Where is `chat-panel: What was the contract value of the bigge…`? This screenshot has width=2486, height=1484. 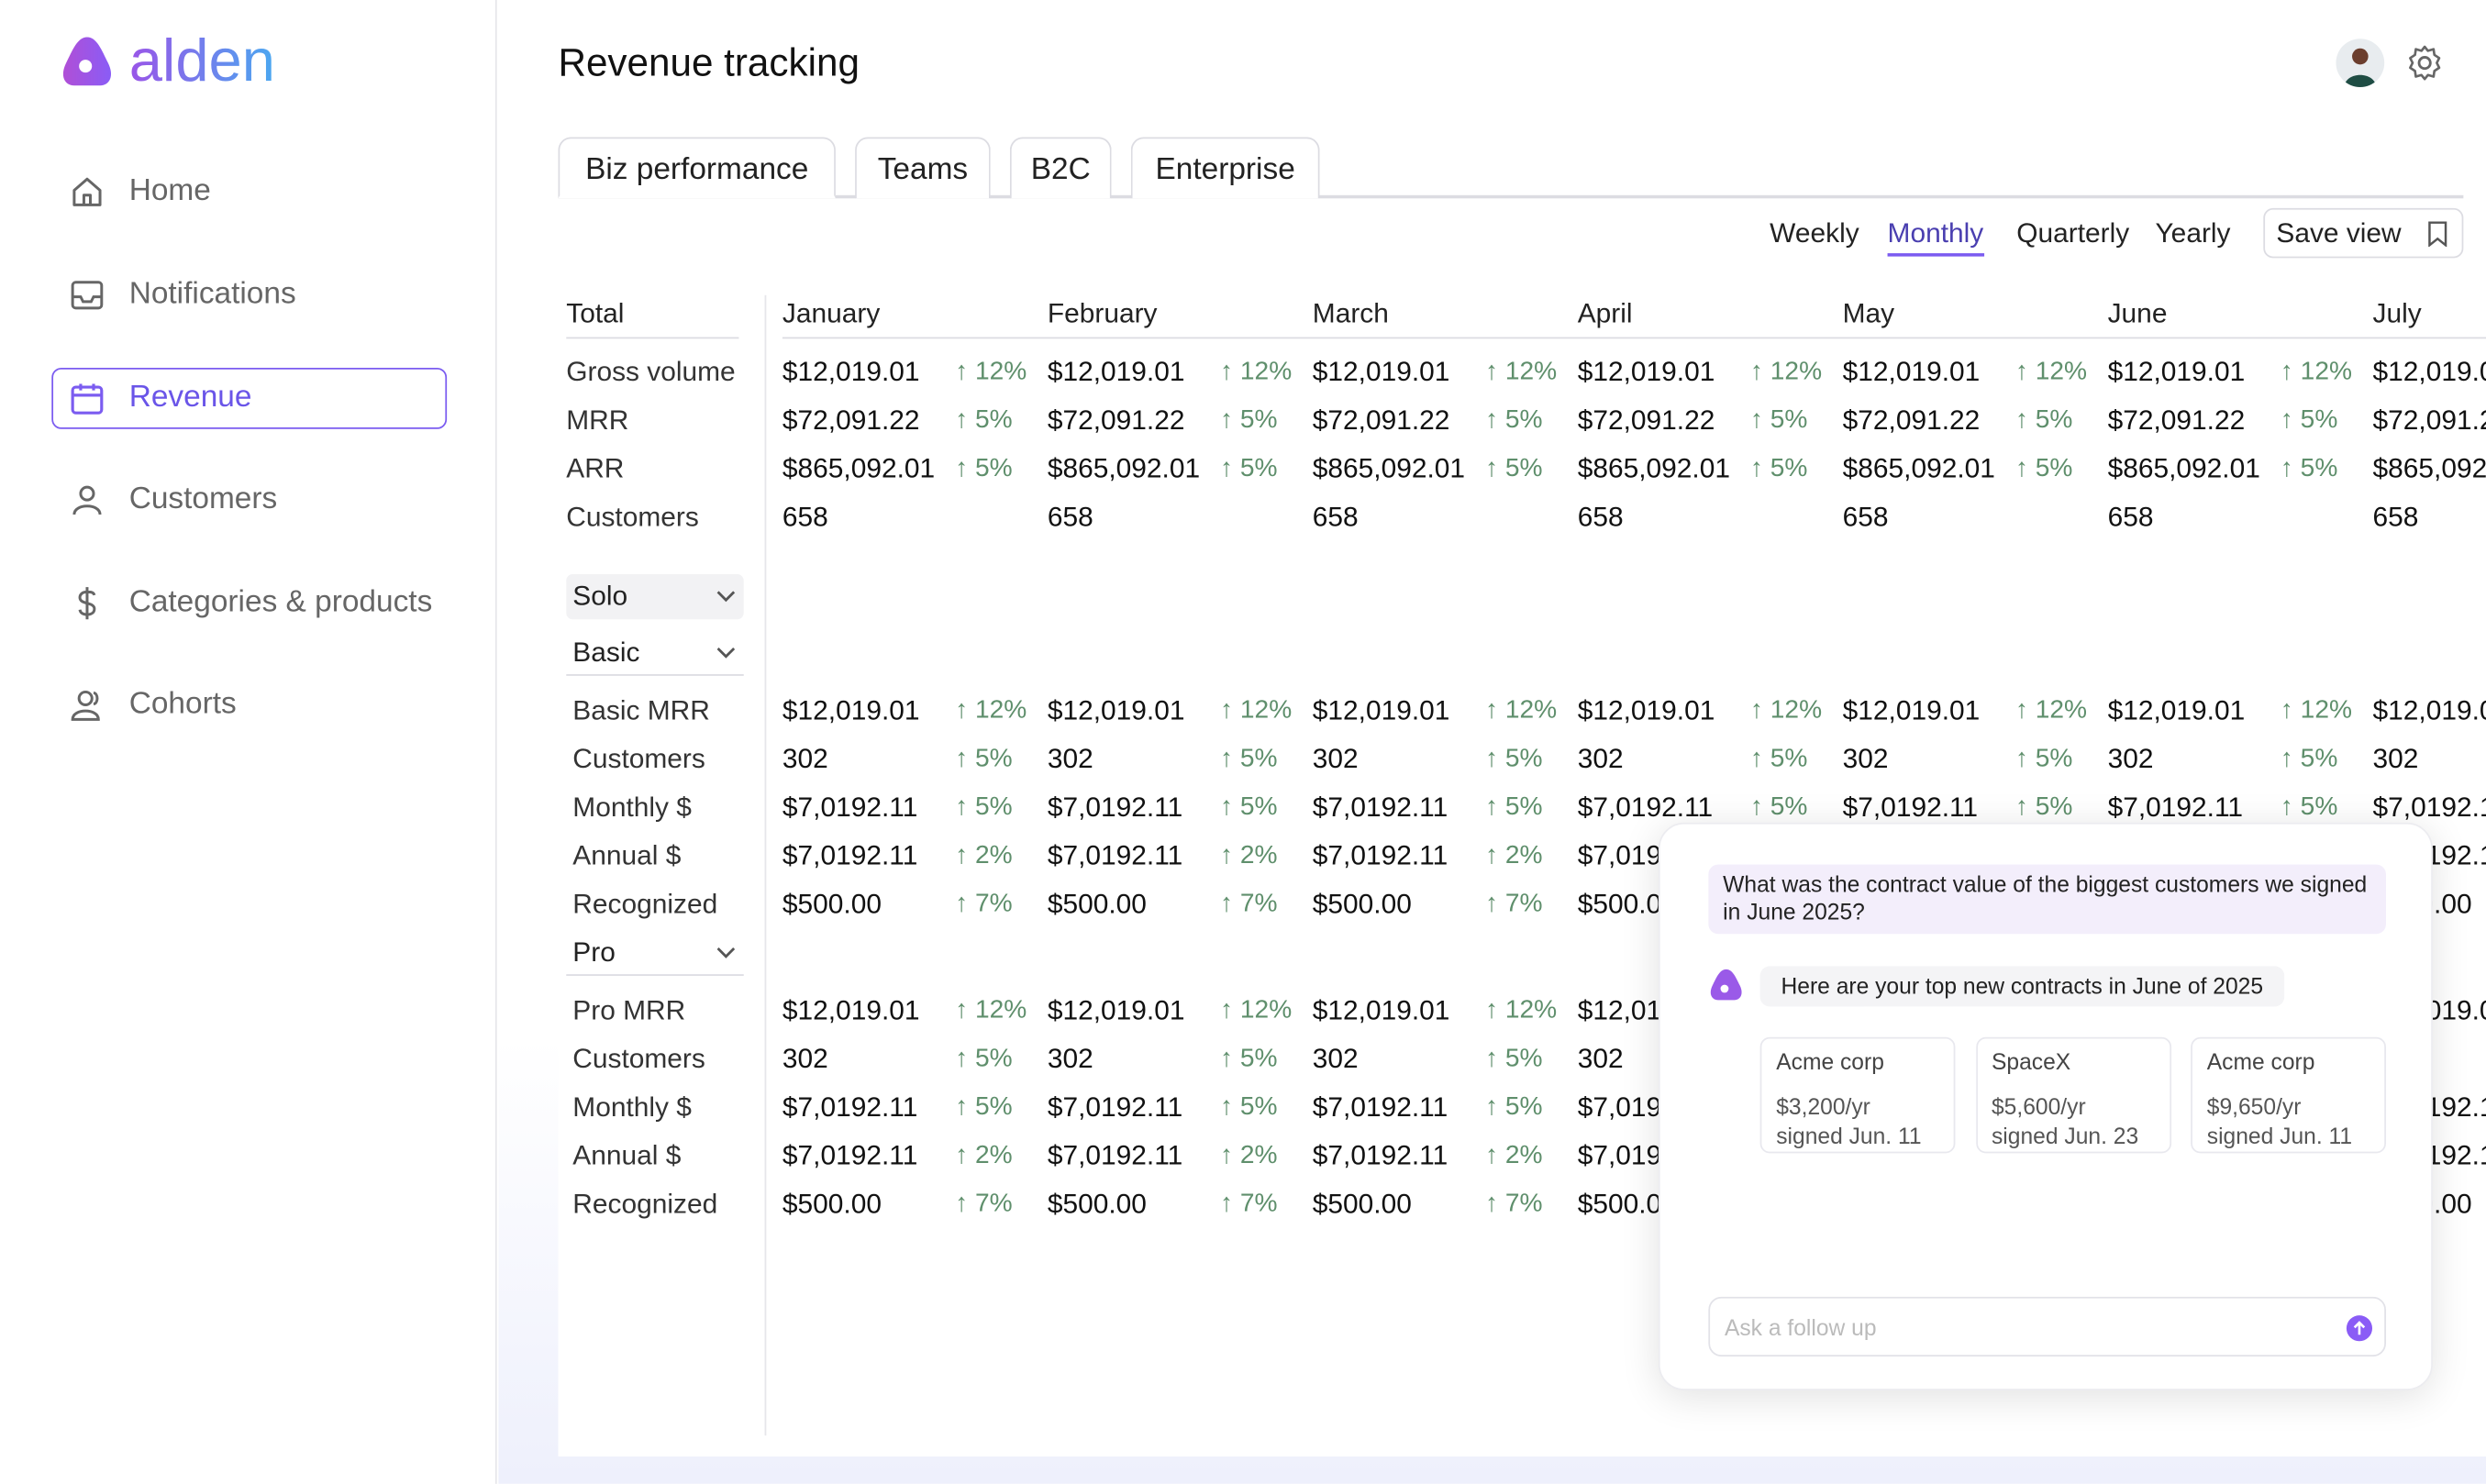
chat-panel: What was the contract value of the bigge… is located at coordinates (2045, 1106).